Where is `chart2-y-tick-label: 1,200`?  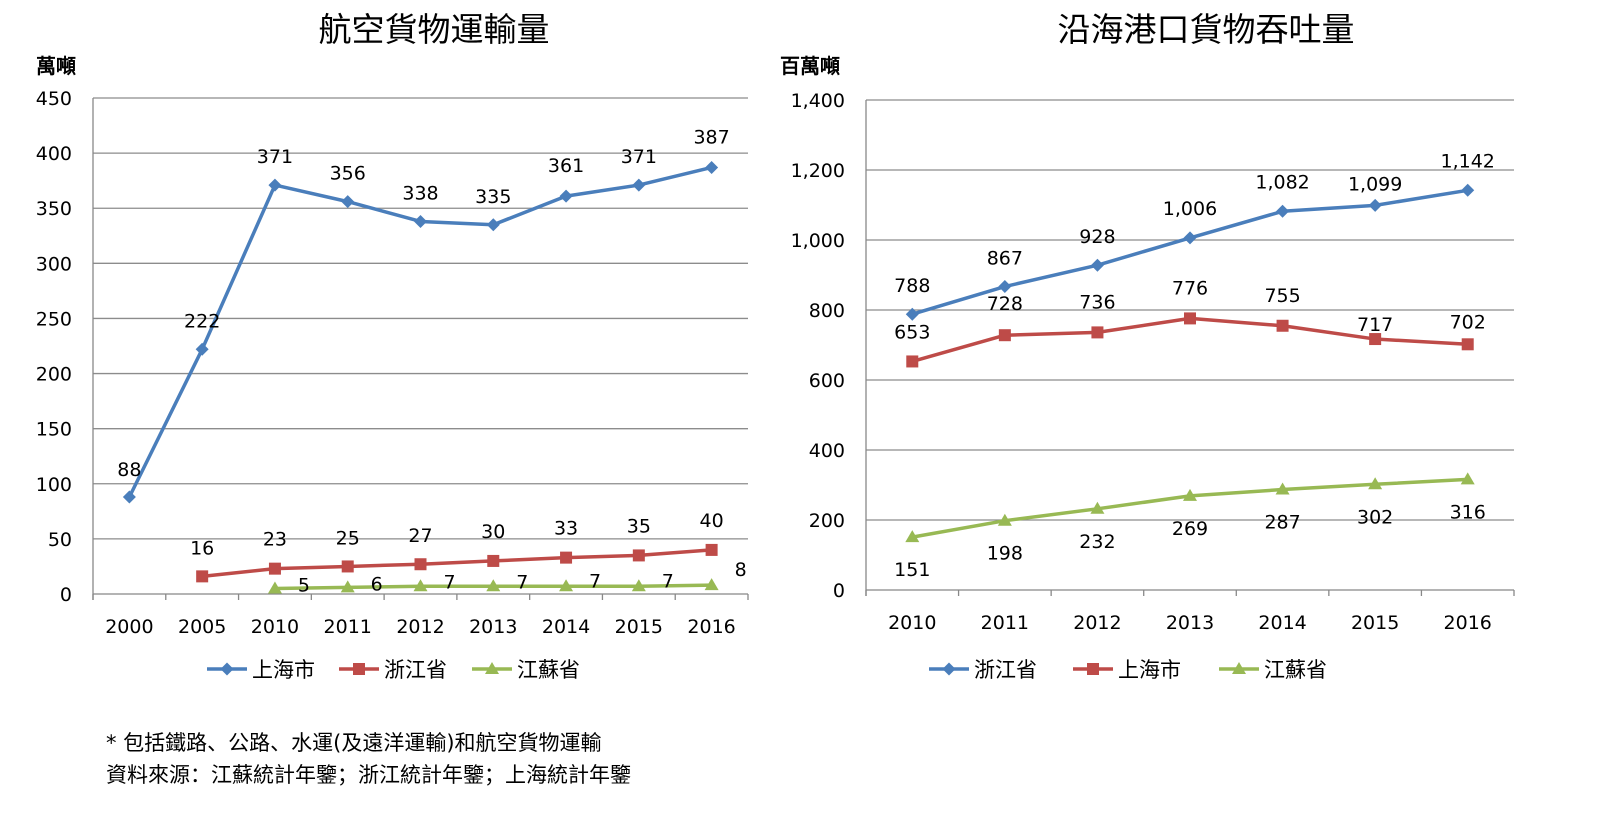
chart2-y-tick-label: 1,200 is located at coordinates (818, 171).